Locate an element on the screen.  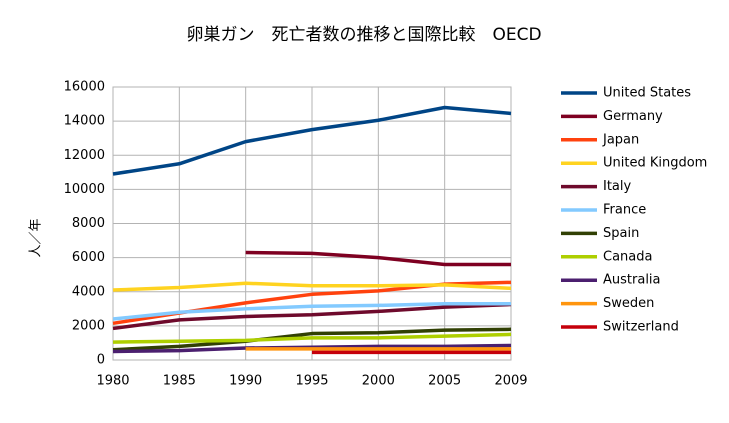
y-tick-label: 8000 is located at coordinates (88, 223).